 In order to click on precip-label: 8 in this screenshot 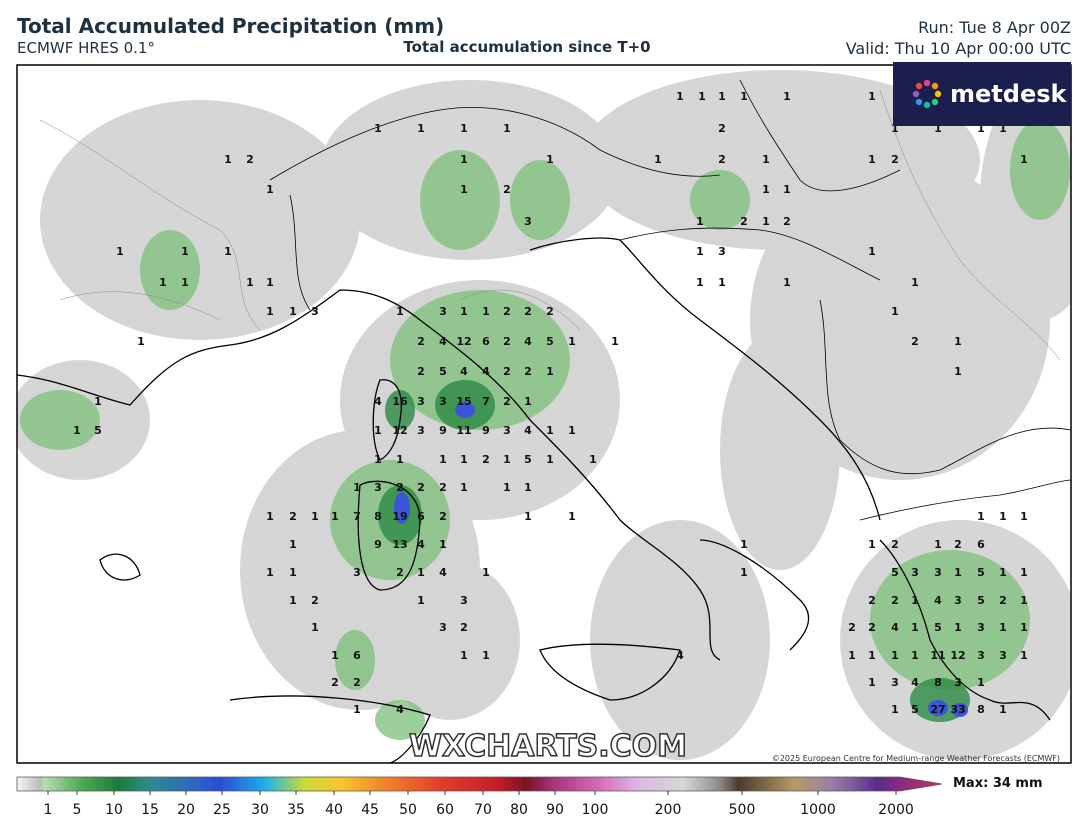, I will do `click(378, 516)`.